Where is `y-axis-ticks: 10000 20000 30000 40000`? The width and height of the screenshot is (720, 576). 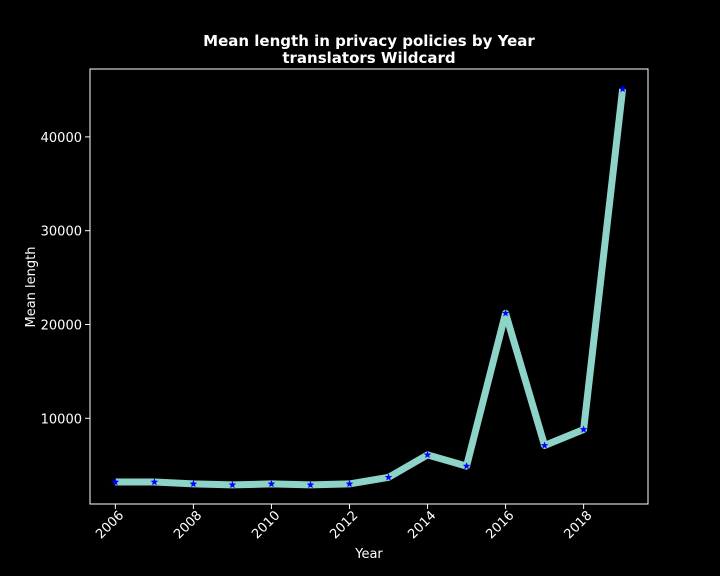 y-axis-ticks: 10000 20000 30000 40000 is located at coordinates (65, 279).